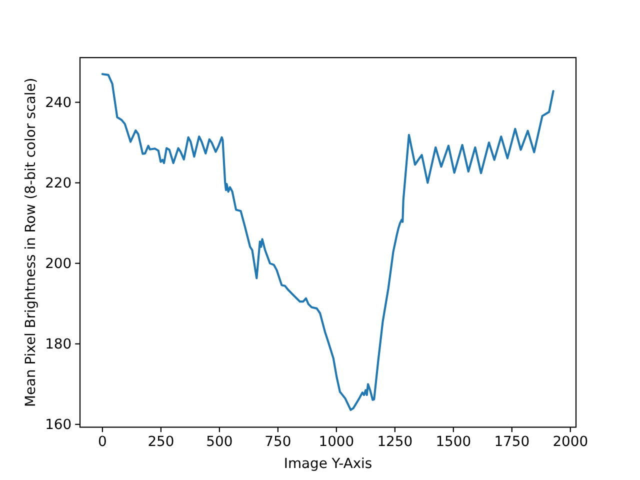 The height and width of the screenshot is (480, 640). I want to click on x-tick-label: 250, so click(161, 442).